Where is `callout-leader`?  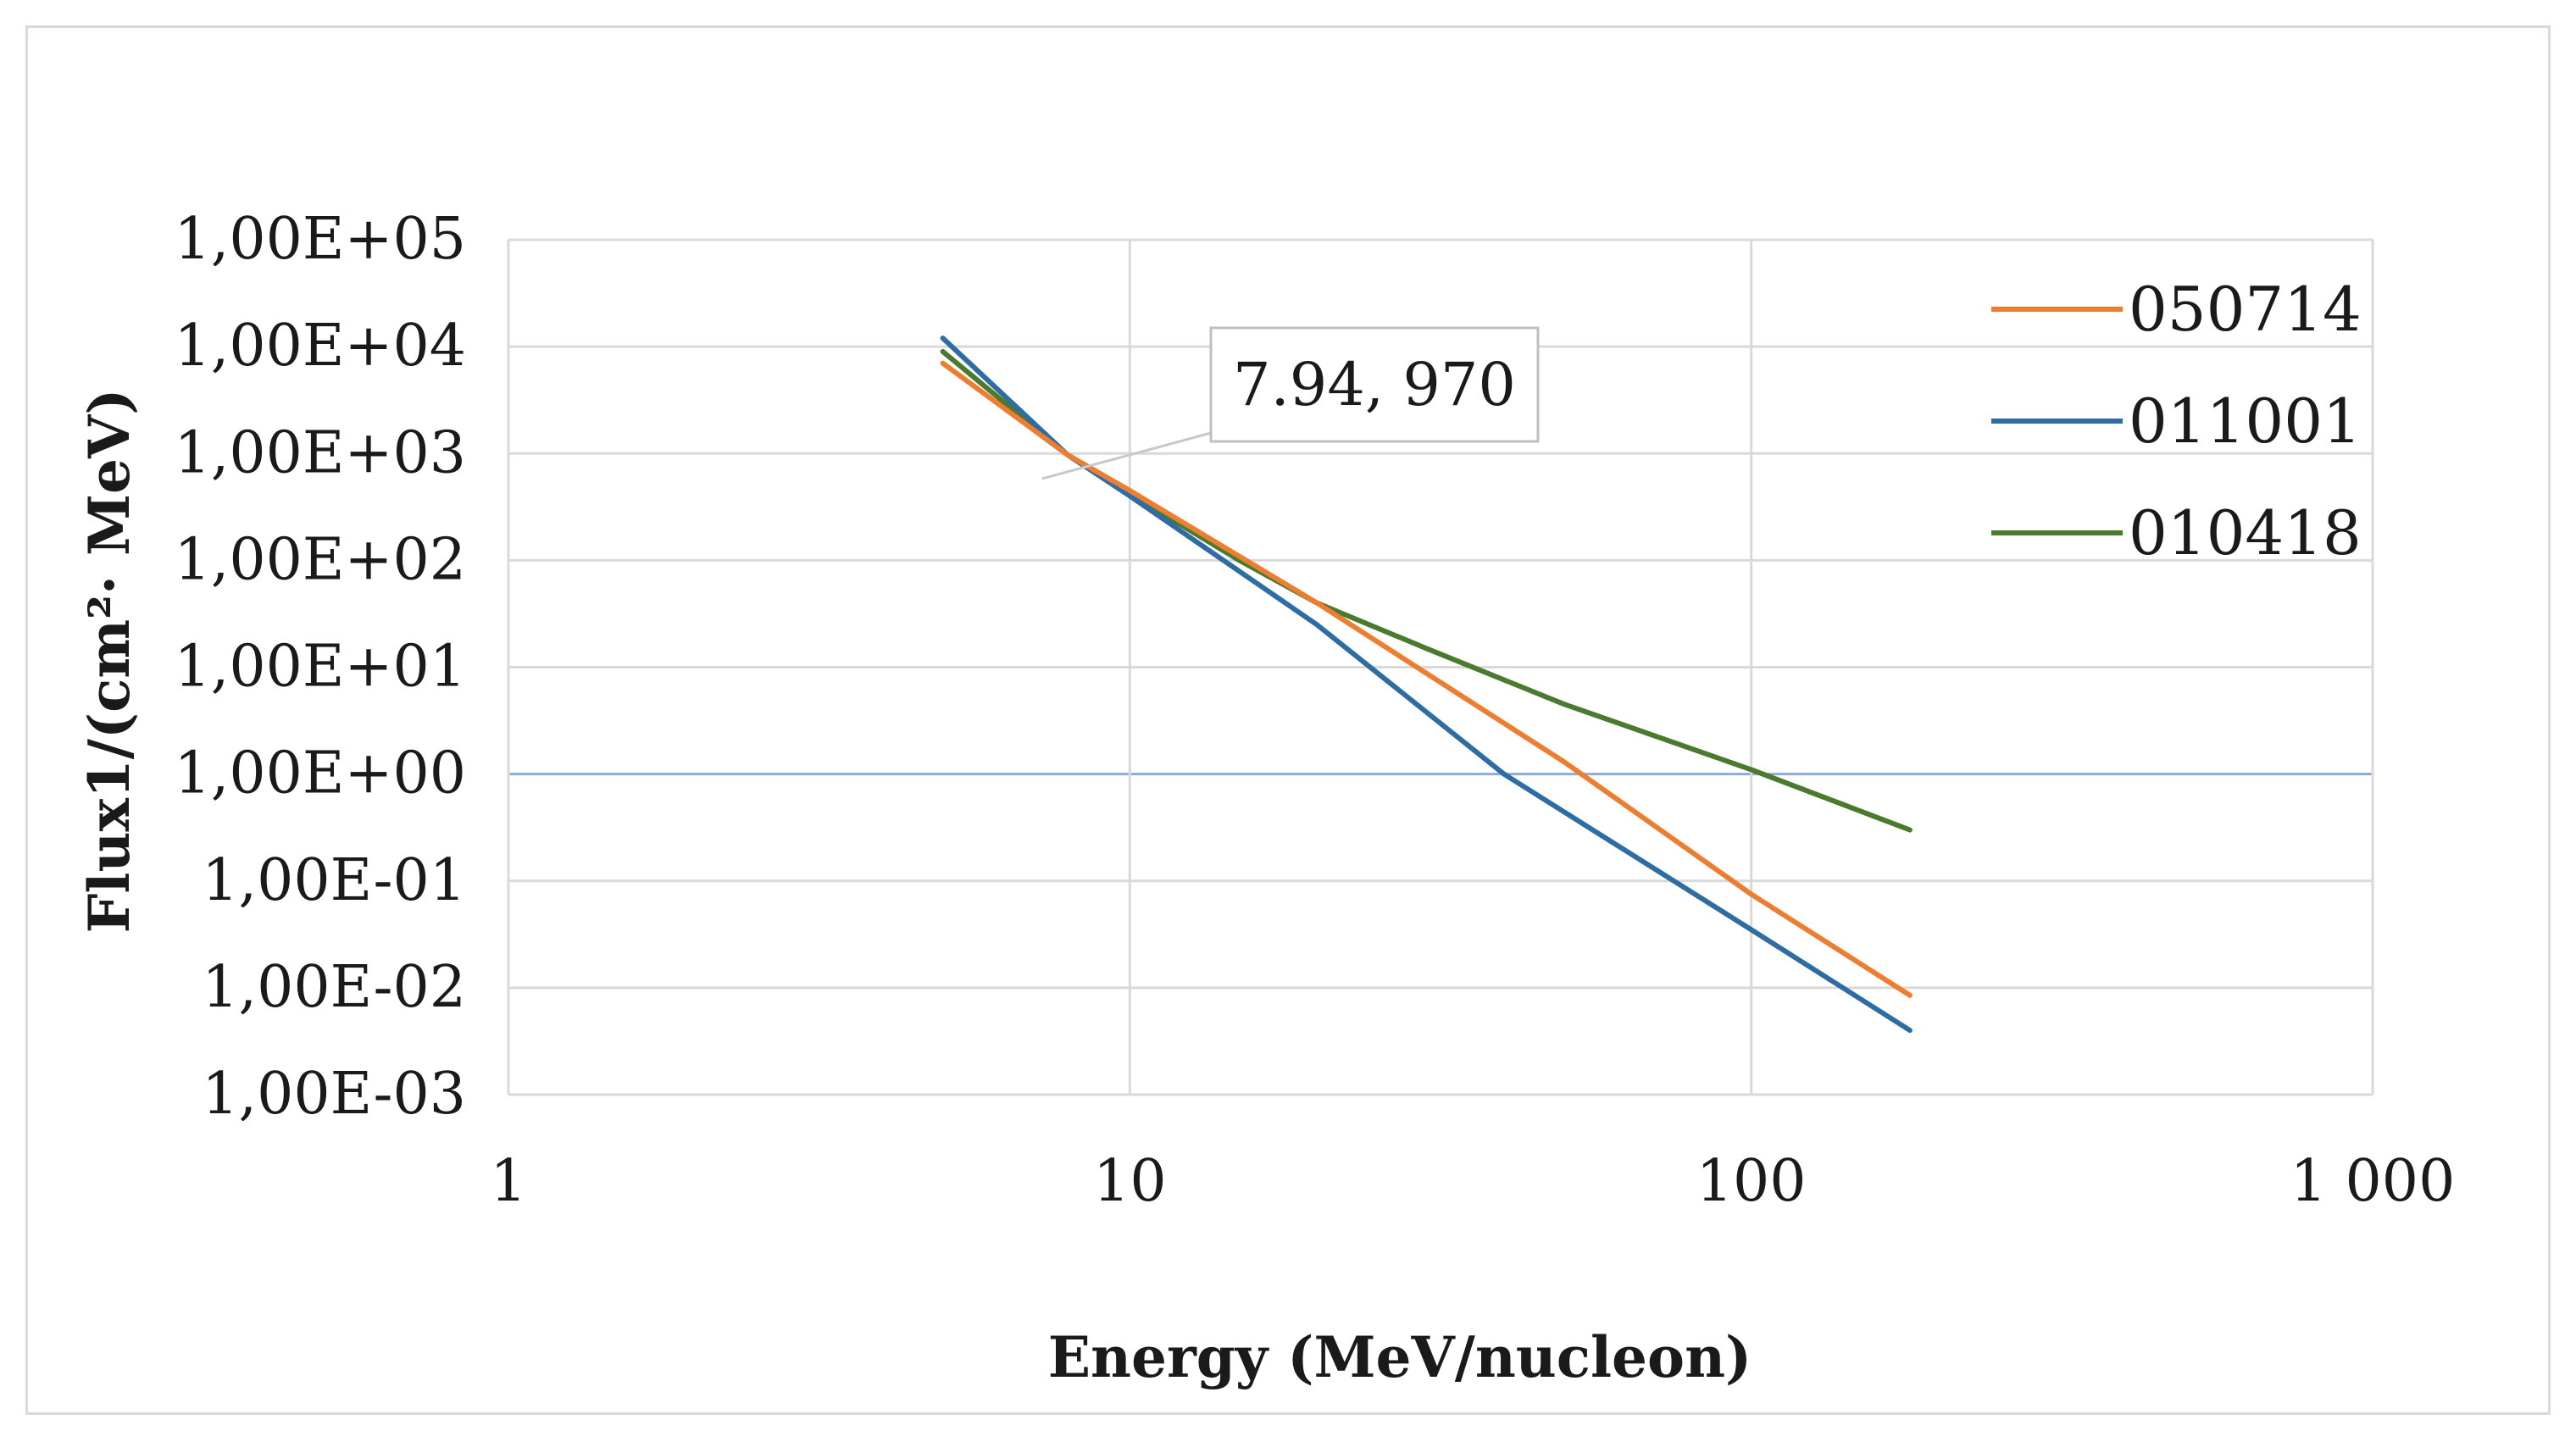 callout-leader is located at coordinates (1126, 455).